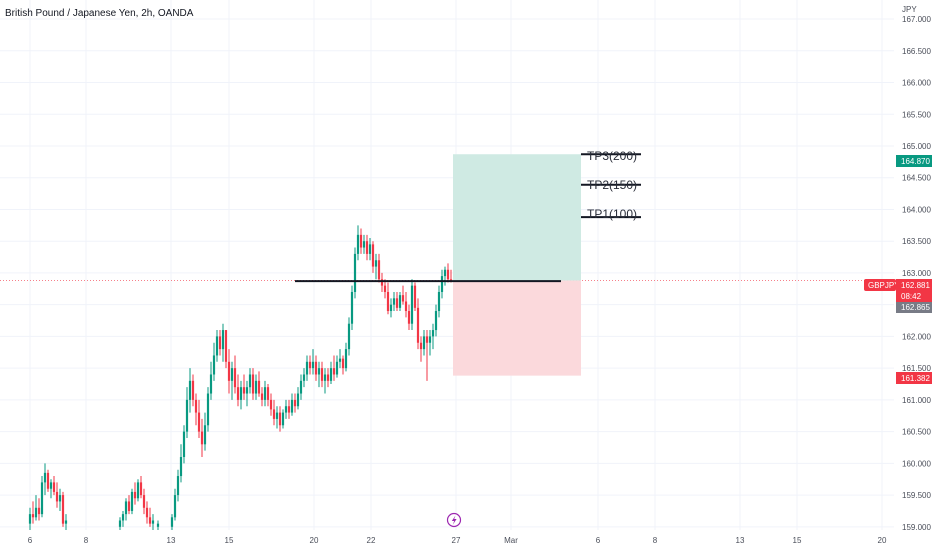  Describe the element at coordinates (916, 83) in the screenshot. I see `y-tick-label: 166.000` at that location.